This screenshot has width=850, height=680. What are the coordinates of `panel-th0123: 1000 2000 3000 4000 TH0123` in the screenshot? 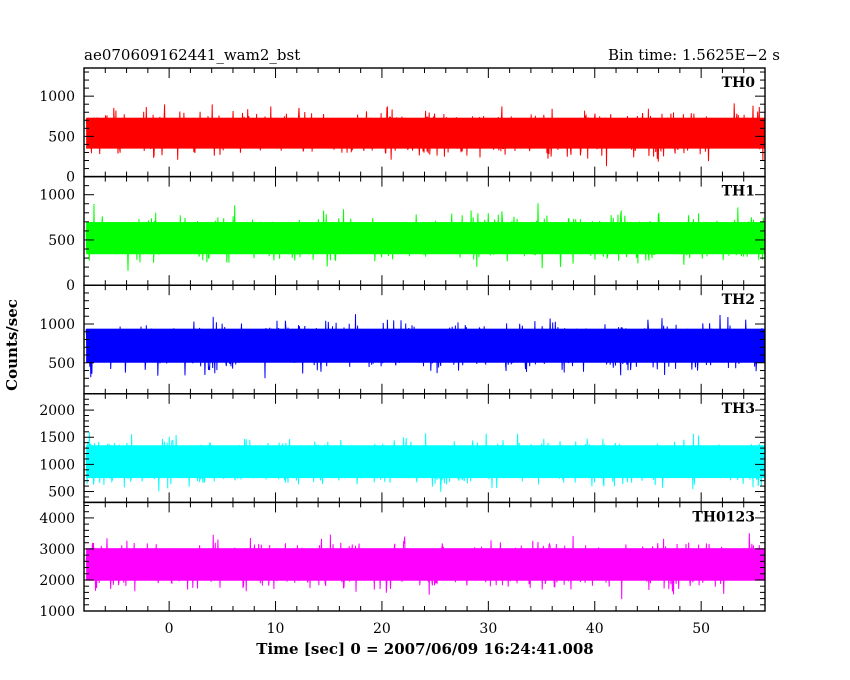 It's located at (402, 560).